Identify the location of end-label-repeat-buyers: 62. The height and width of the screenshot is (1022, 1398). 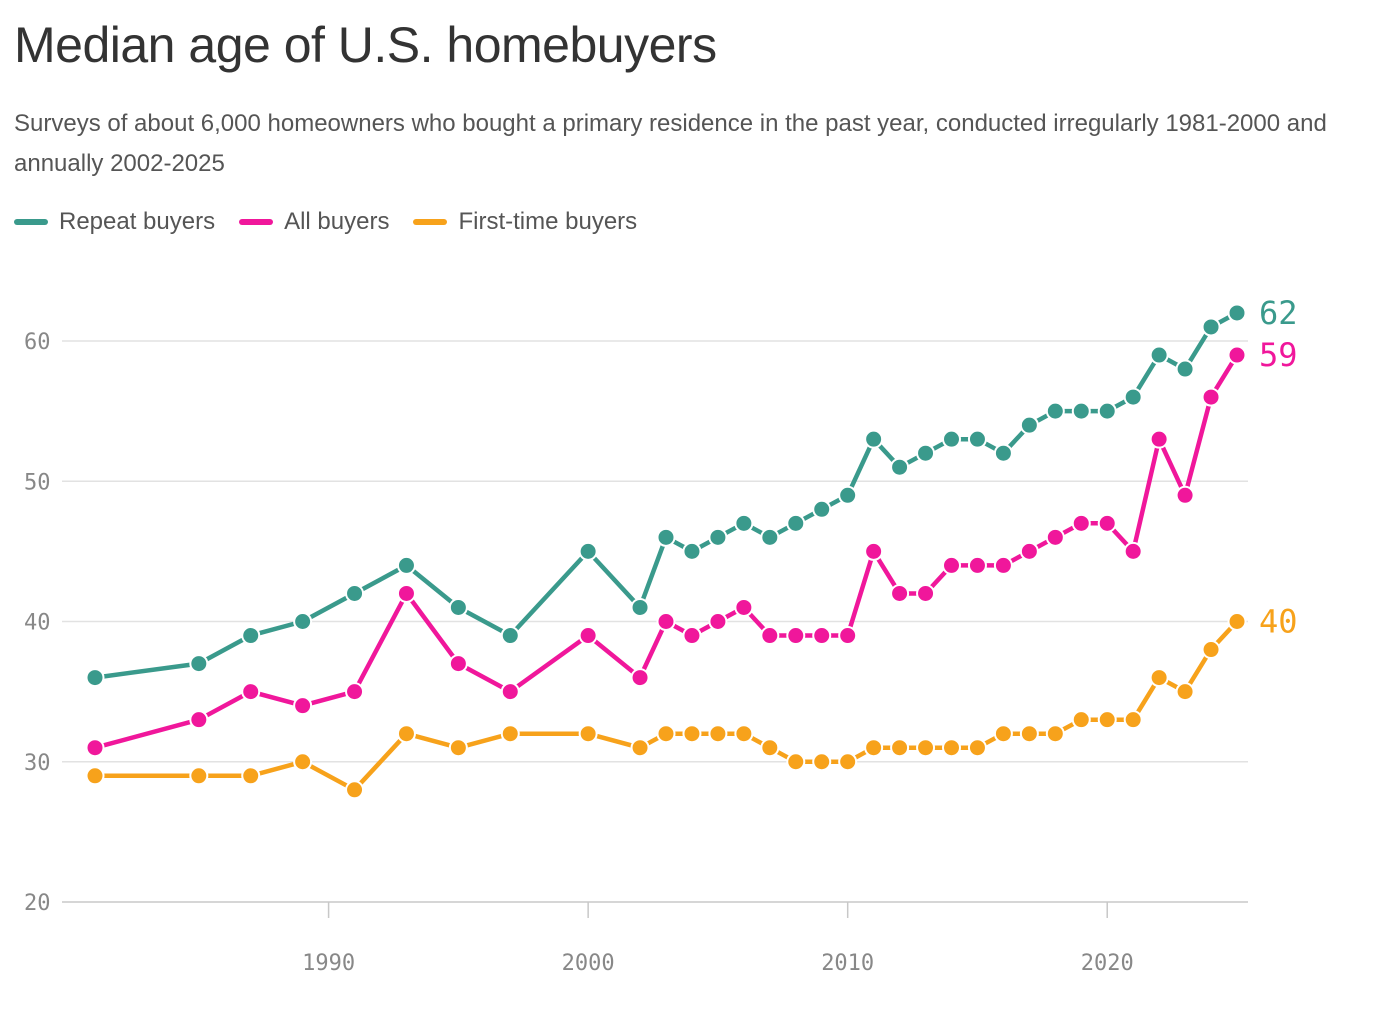
(1278, 313).